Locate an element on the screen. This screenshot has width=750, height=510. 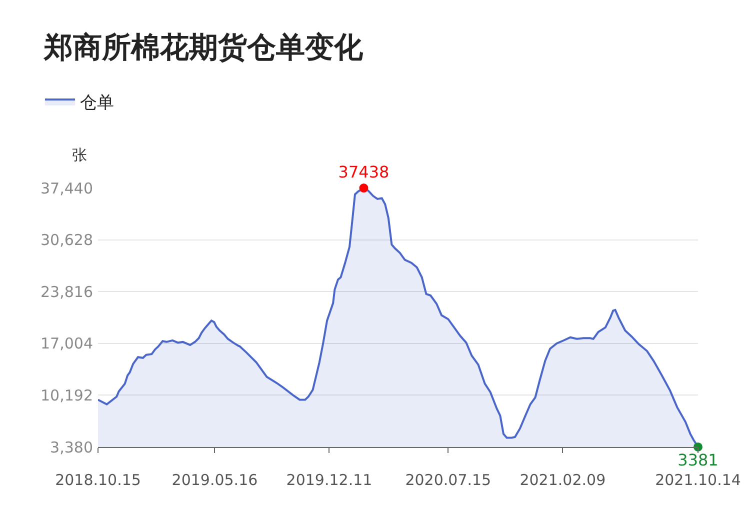
data-label: 3381 is located at coordinates (698, 460).